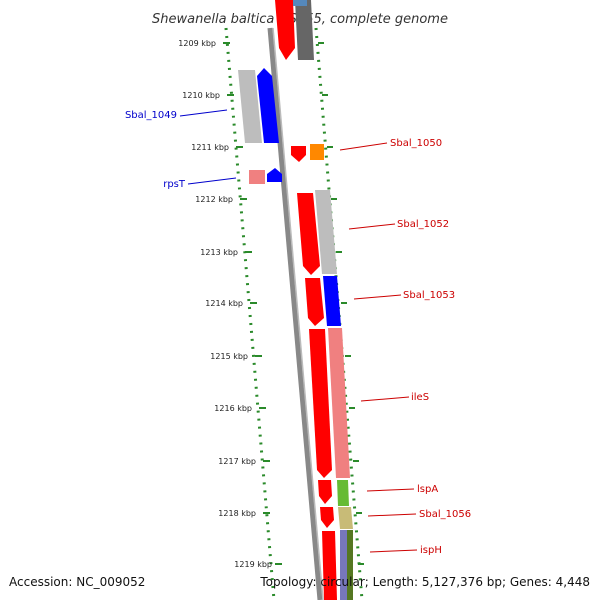 This screenshot has height=600, width=600. What do you see at coordinates (385, 399) in the screenshot?
I see `leader-iles` at bounding box center [385, 399].